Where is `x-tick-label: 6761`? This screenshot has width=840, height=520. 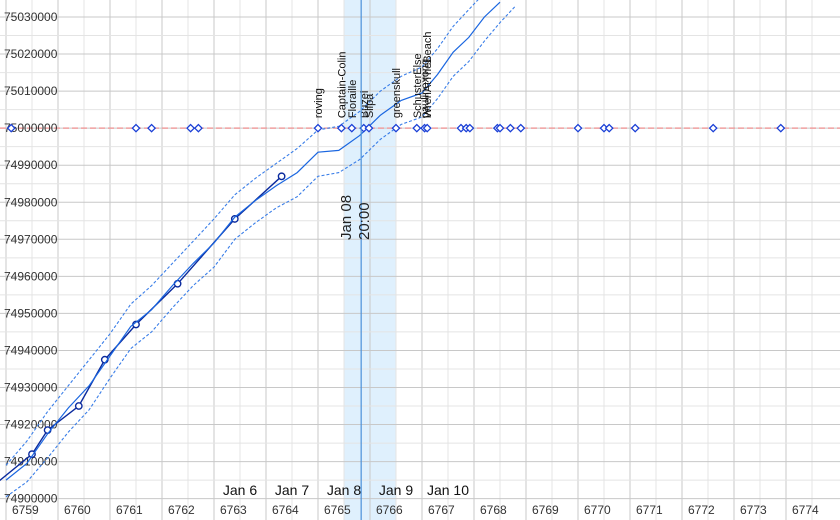 x-tick-label: 6761 is located at coordinates (129, 510).